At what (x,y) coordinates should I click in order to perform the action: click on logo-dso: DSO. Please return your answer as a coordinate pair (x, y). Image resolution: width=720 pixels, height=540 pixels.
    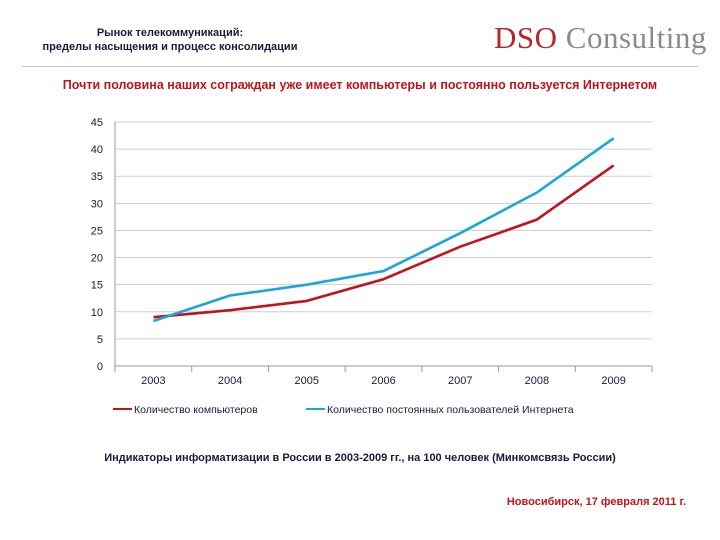
    Looking at the image, I should click on (526, 37).